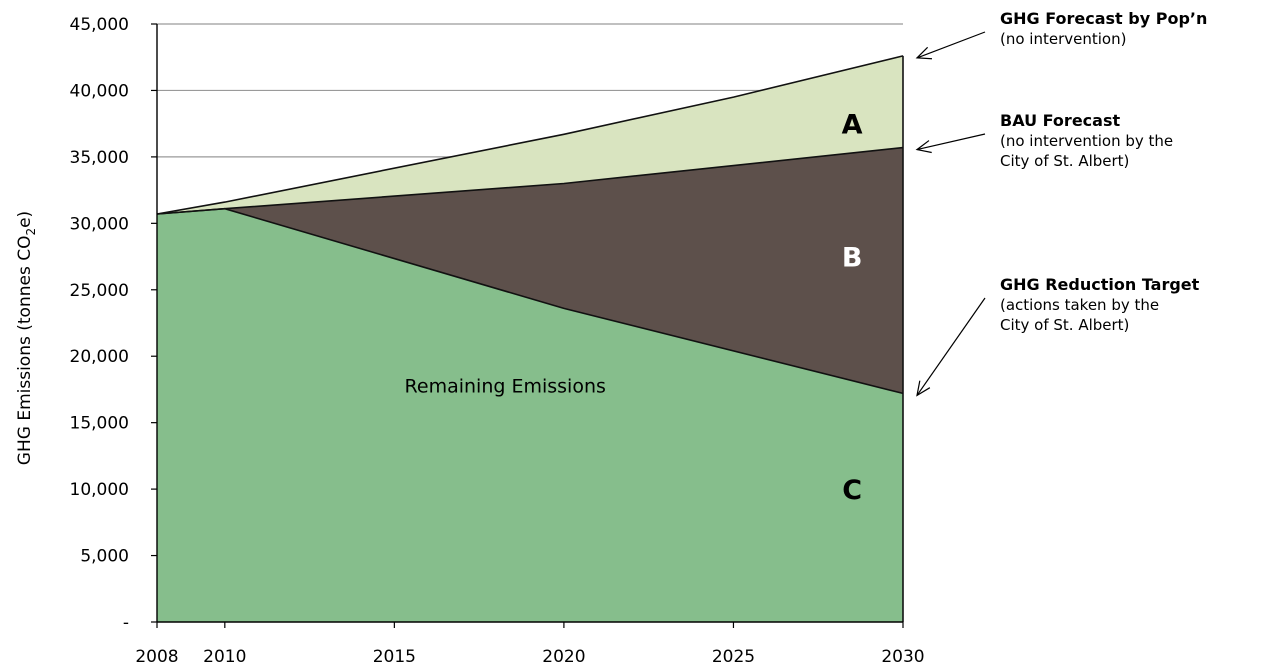 Image resolution: width=1262 pixels, height=668 pixels. I want to click on y-tick-label: 15,000, so click(99, 424).